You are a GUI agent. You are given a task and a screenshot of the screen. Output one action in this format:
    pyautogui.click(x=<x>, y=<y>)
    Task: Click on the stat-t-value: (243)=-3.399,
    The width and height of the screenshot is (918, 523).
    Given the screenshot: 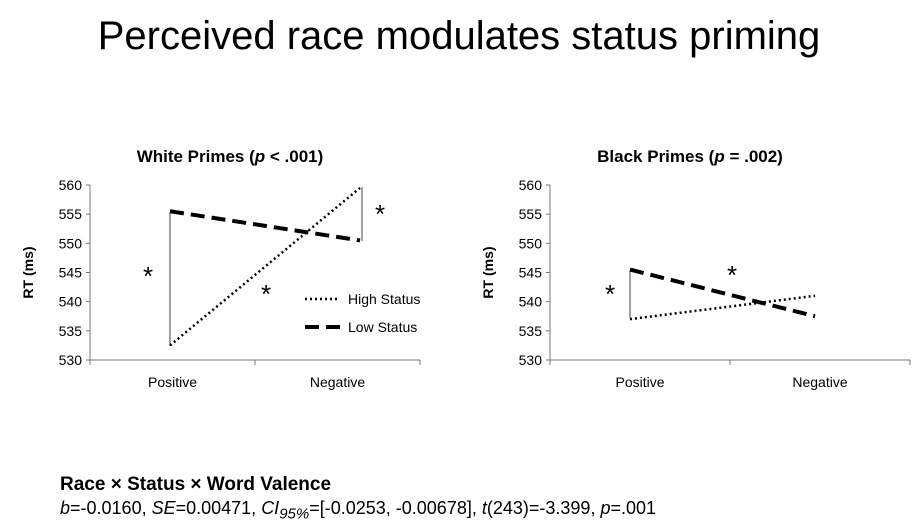 What is the action you would take?
    pyautogui.click(x=543, y=508)
    